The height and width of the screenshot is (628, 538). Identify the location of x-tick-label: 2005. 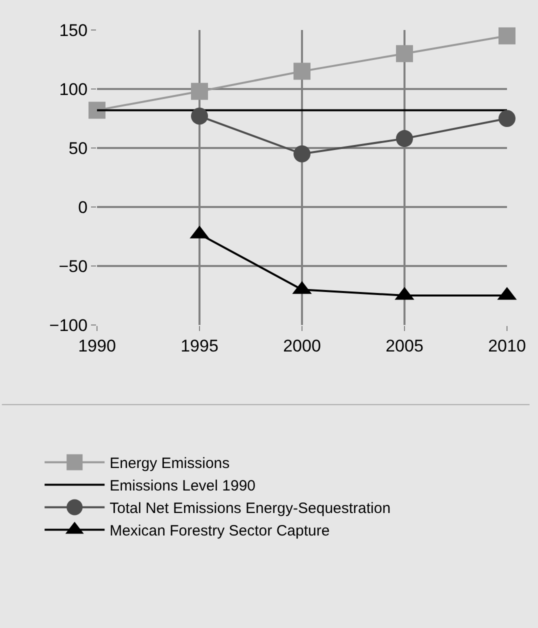
(405, 346).